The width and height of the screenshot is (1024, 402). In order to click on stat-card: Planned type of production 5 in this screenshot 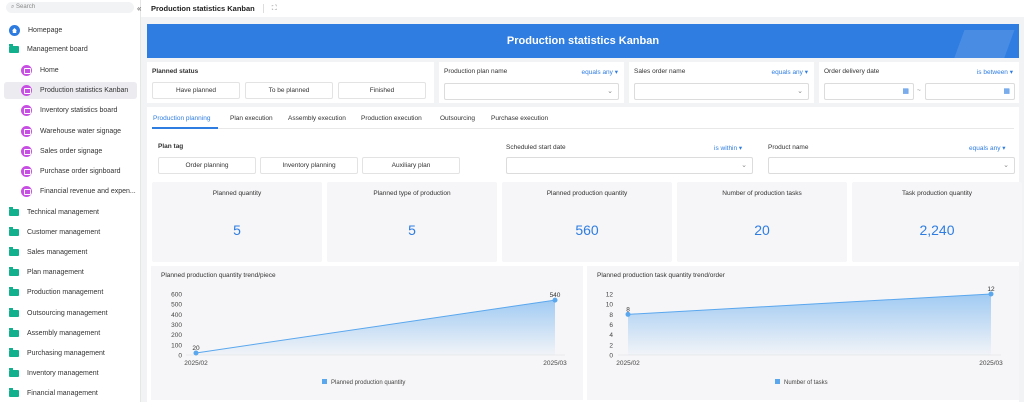, I will do `click(412, 222)`.